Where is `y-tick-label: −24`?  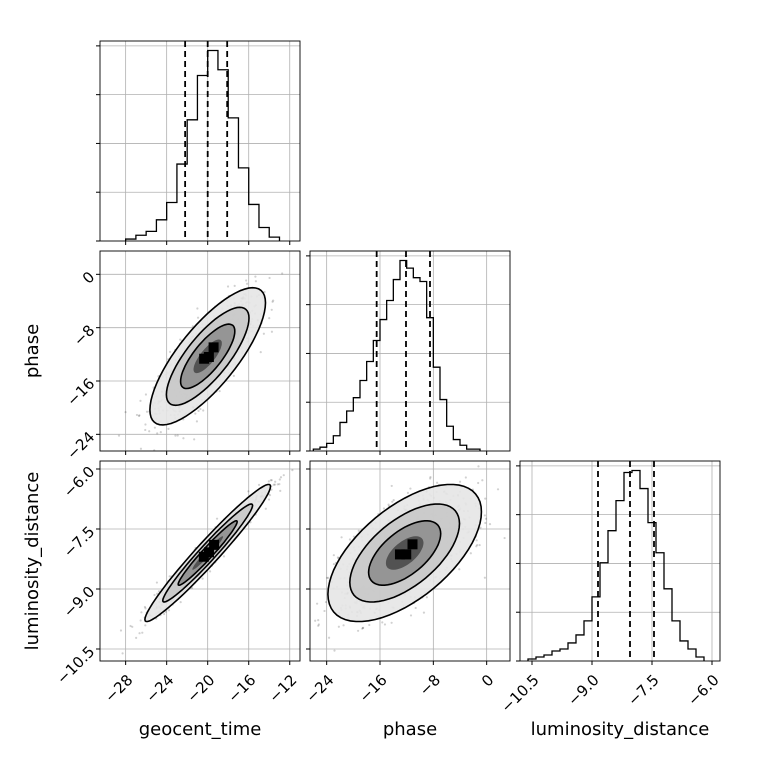 y-tick-label: −24 is located at coordinates (80, 445).